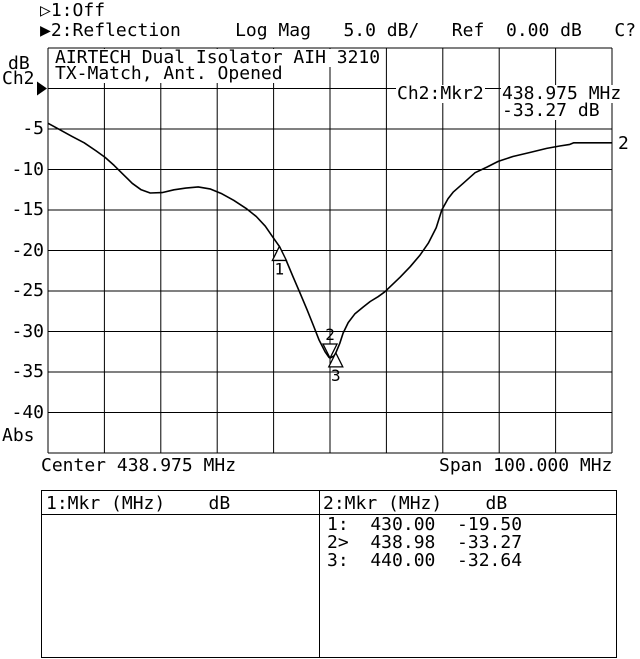 The width and height of the screenshot is (640, 659). I want to click on marker-2-number-label: 2, so click(330, 334).